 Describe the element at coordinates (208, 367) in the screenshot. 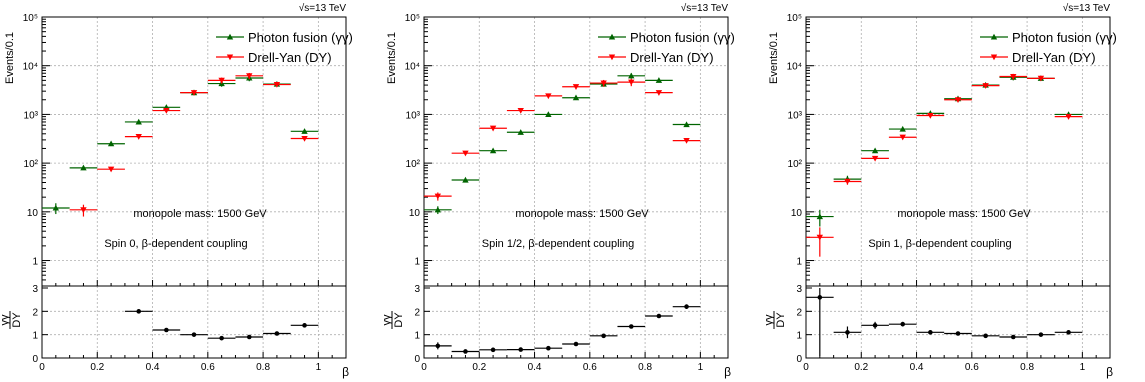

I see `x-tick-label: 0.6` at that location.